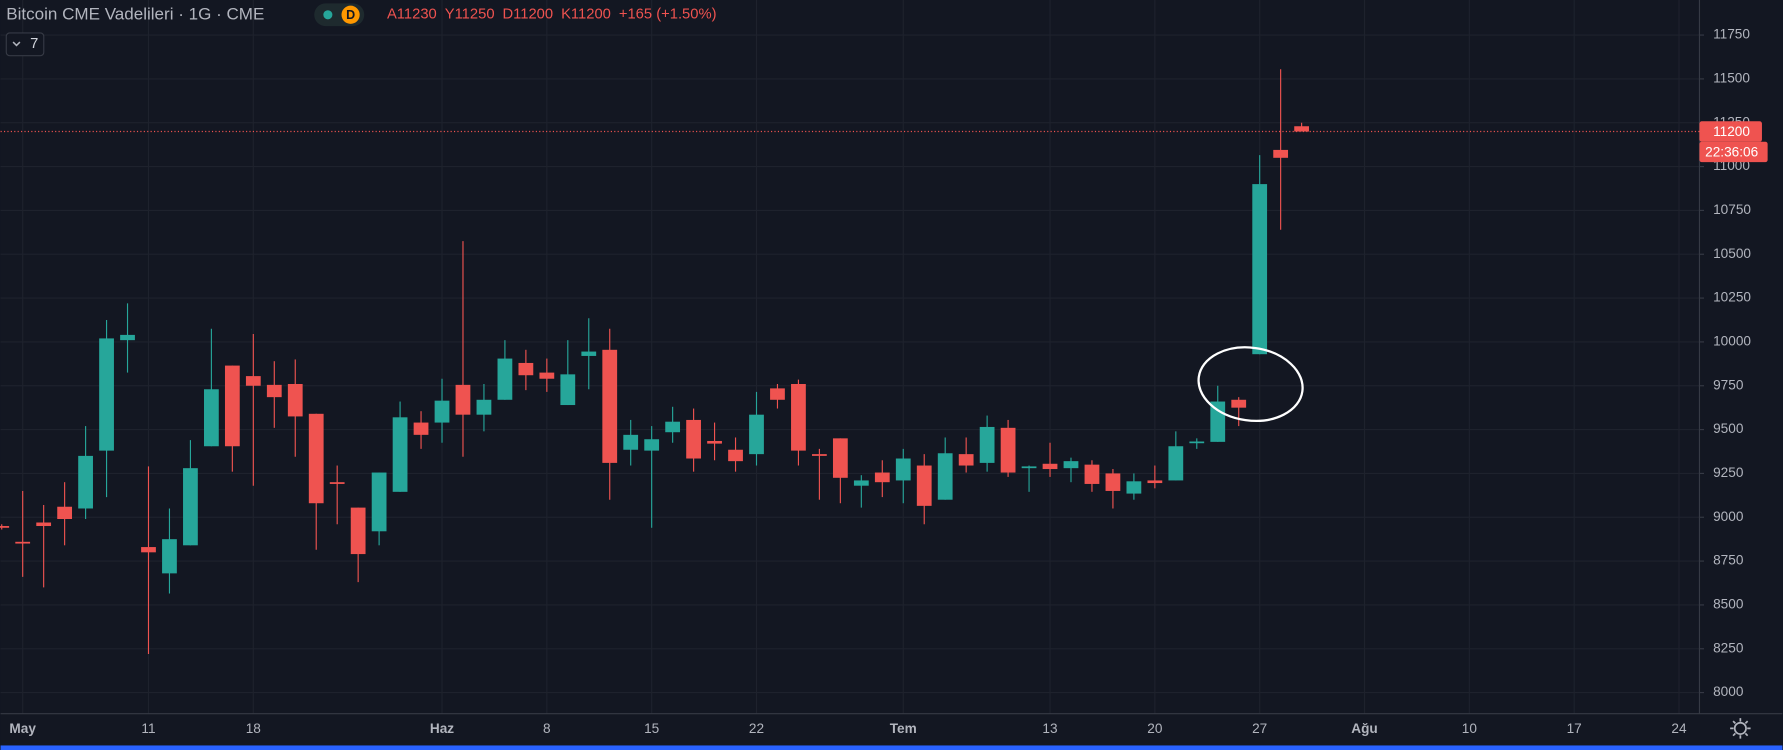  I want to click on settings-icon, so click(1740, 728).